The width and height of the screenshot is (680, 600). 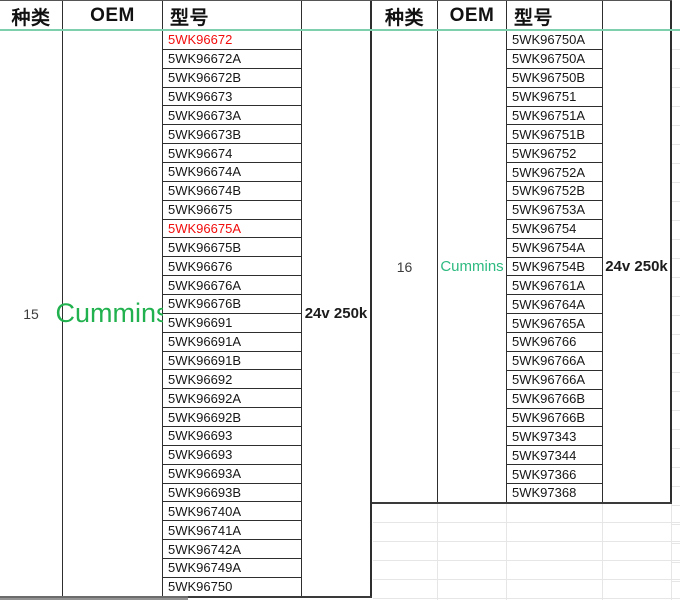 I want to click on model-cell: 5WK96754B, so click(x=554, y=267).